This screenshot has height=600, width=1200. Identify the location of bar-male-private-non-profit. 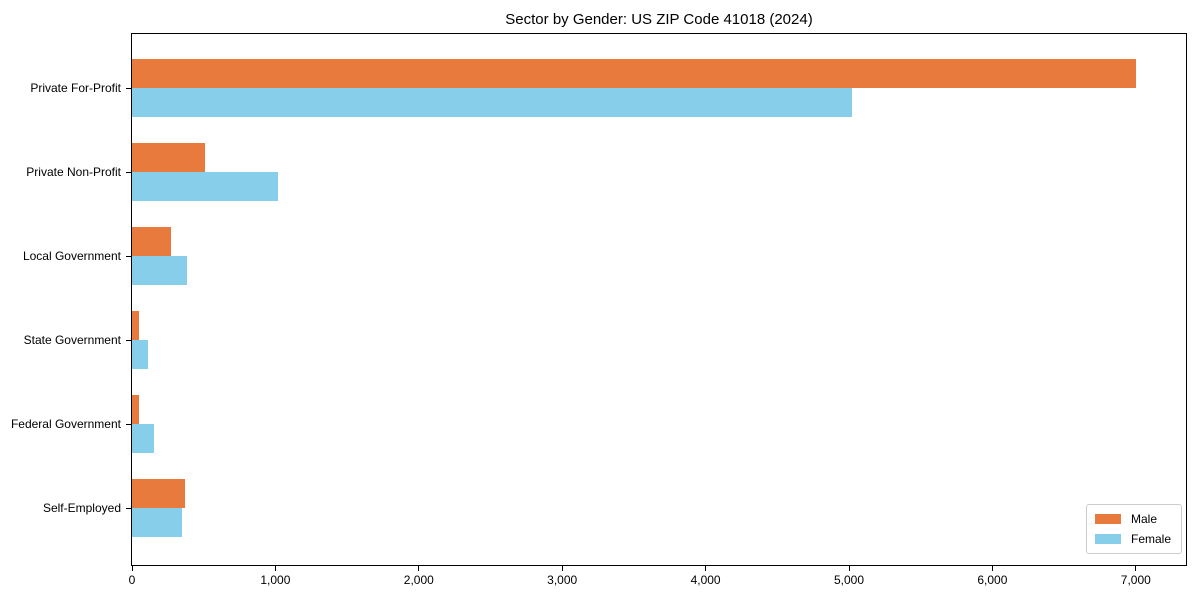
(169, 157).